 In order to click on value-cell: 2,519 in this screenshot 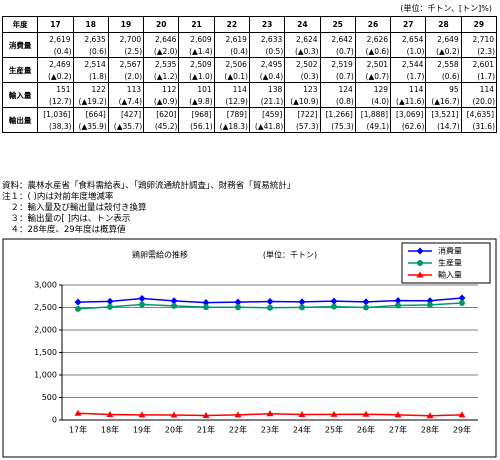, I will do `click(337, 63)`.